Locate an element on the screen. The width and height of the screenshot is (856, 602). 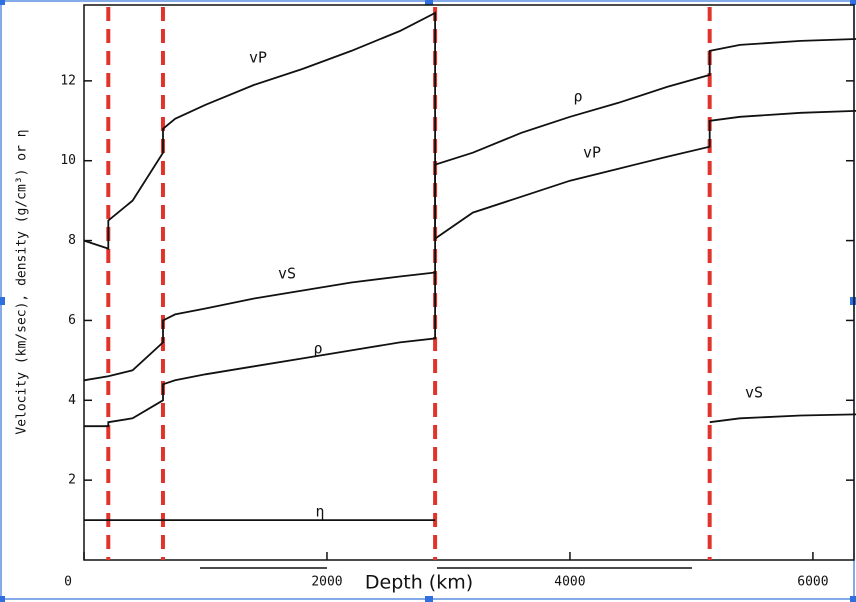
y-tick-label: 8 is located at coordinates (72, 240).